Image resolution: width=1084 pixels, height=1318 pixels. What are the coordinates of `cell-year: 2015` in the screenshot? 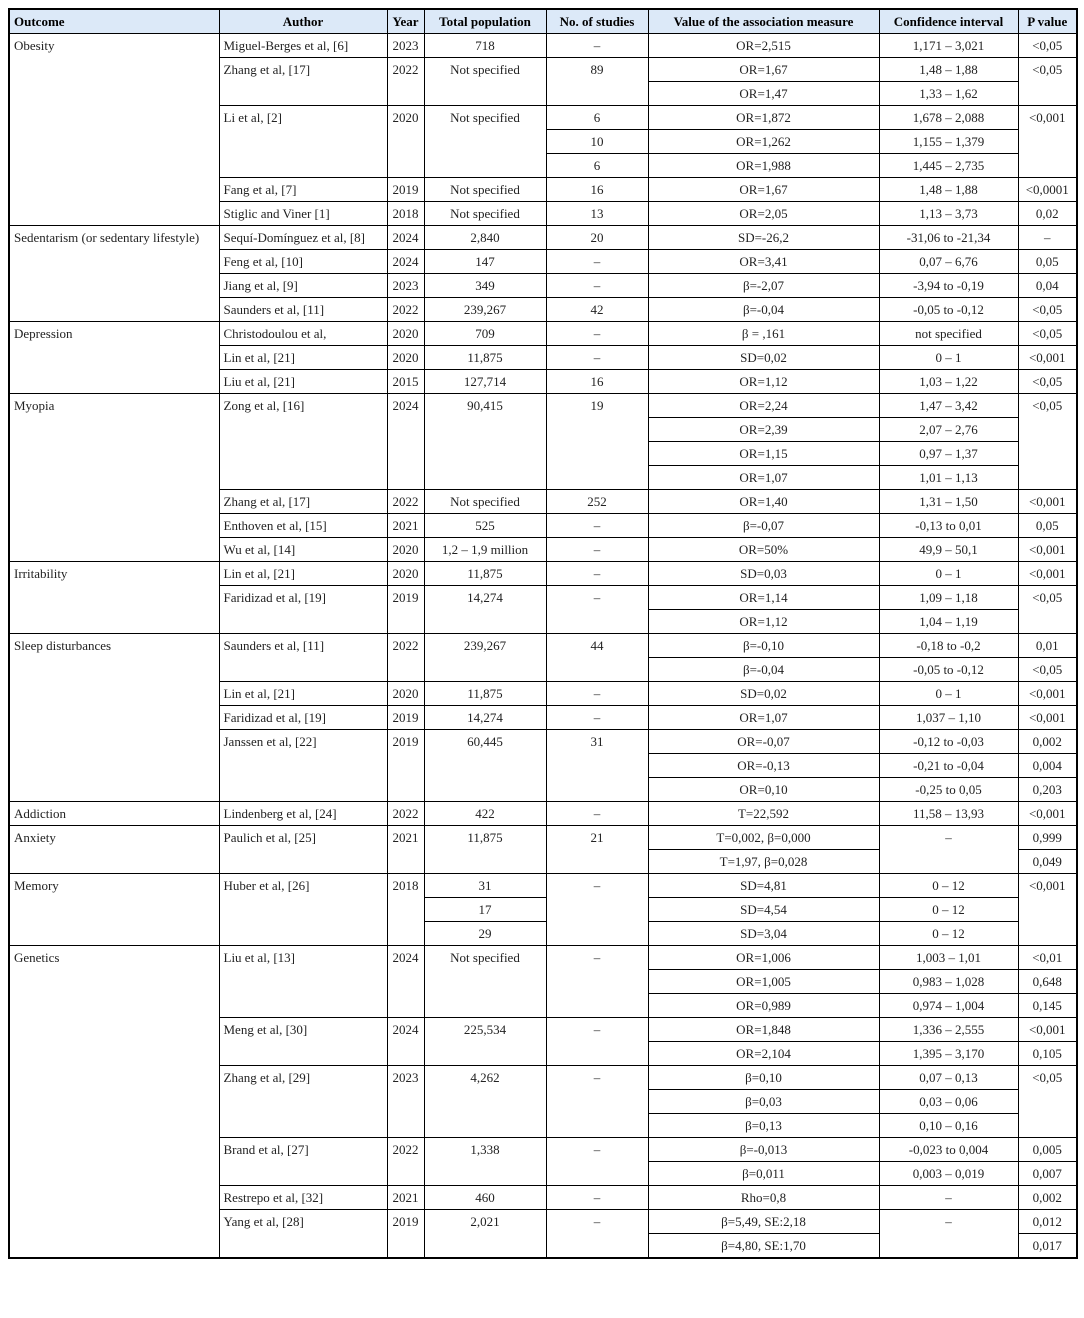 It's located at (405, 381).